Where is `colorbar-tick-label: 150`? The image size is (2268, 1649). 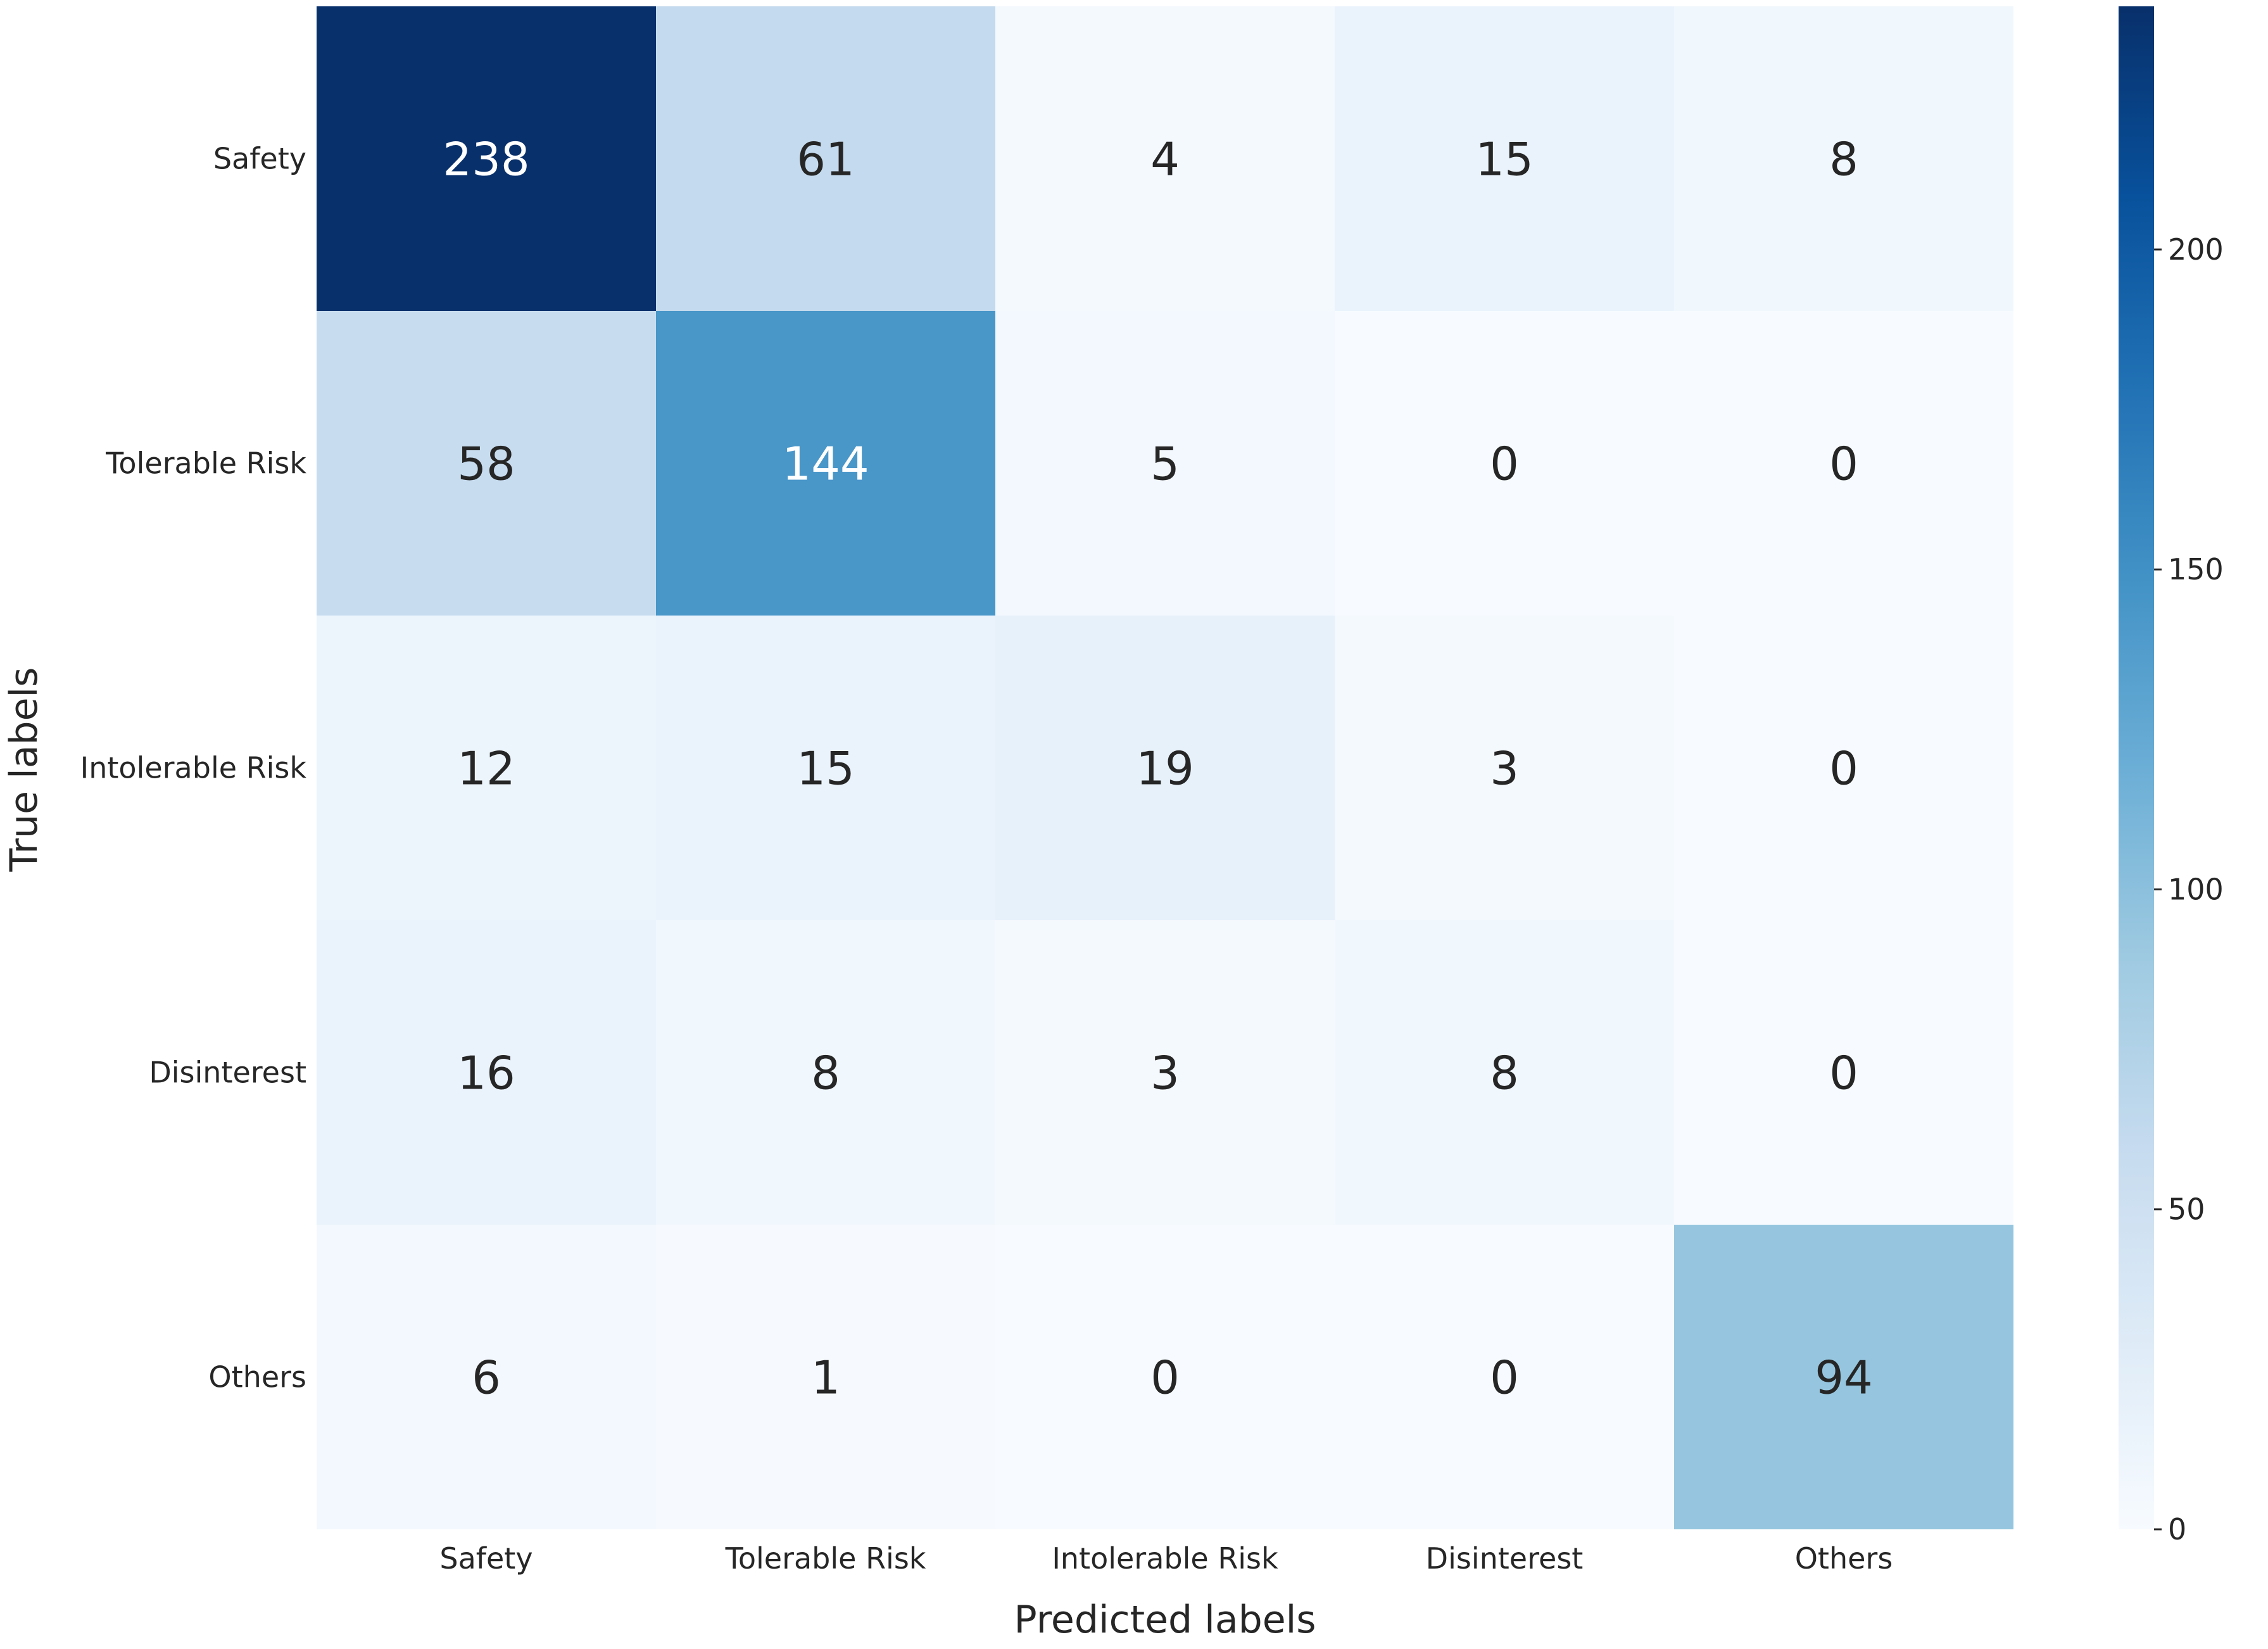 colorbar-tick-label: 150 is located at coordinates (2196, 569).